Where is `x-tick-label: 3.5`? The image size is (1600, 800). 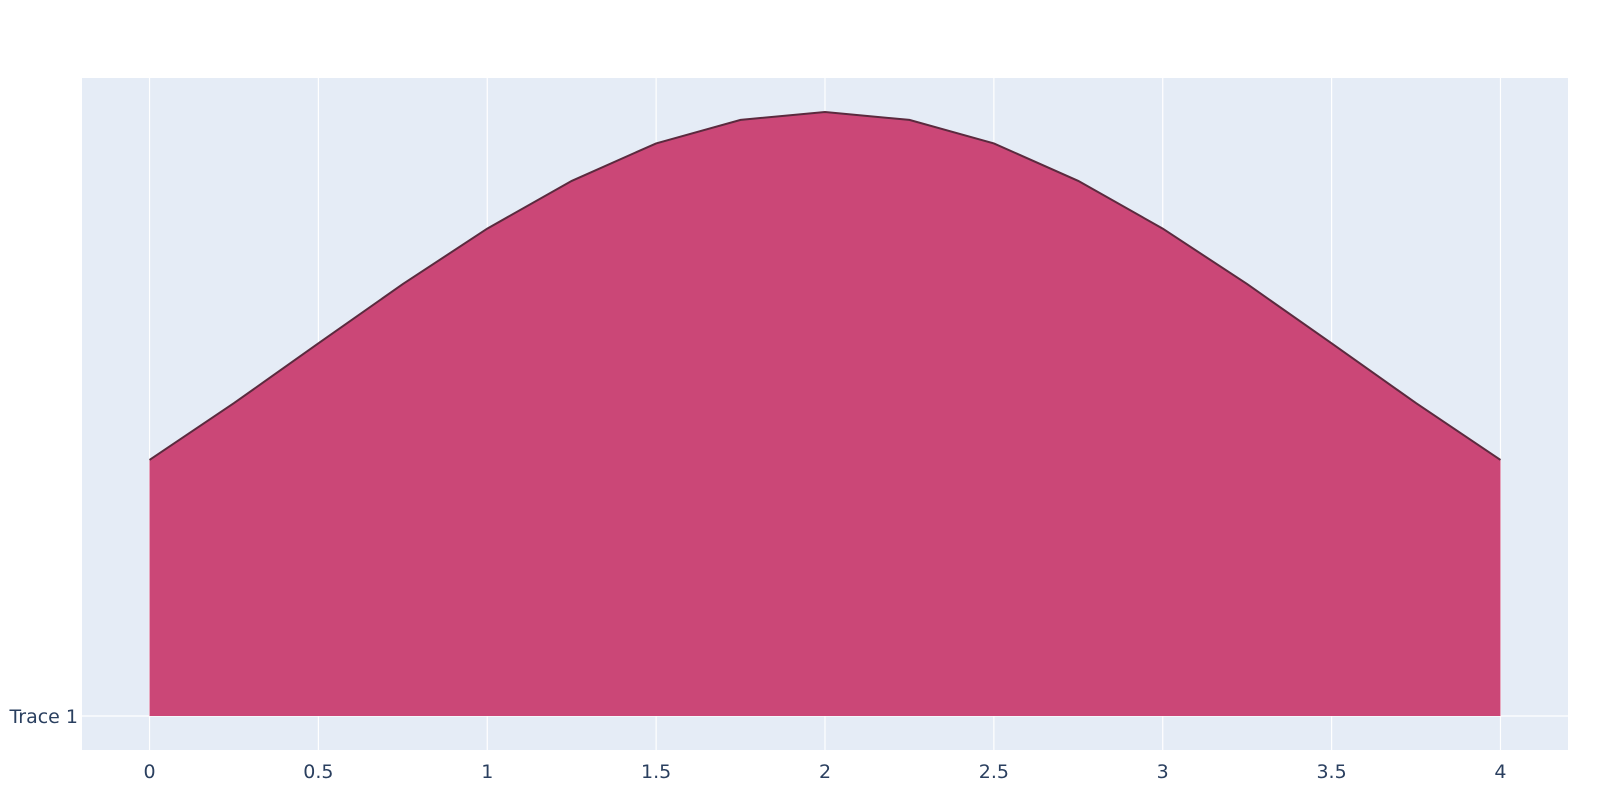
x-tick-label: 3.5 is located at coordinates (1331, 772).